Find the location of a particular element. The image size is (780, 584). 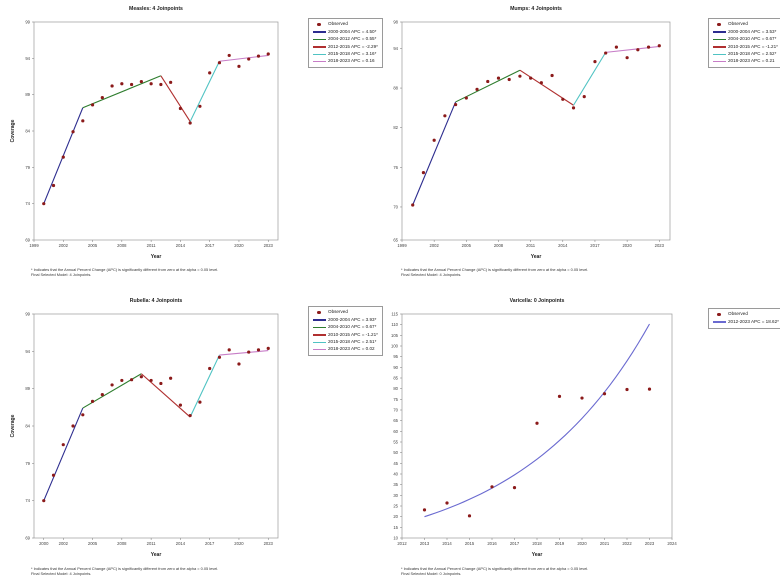

legend-label: 2018-2023 APC = 0.02 is located at coordinates (351, 349).